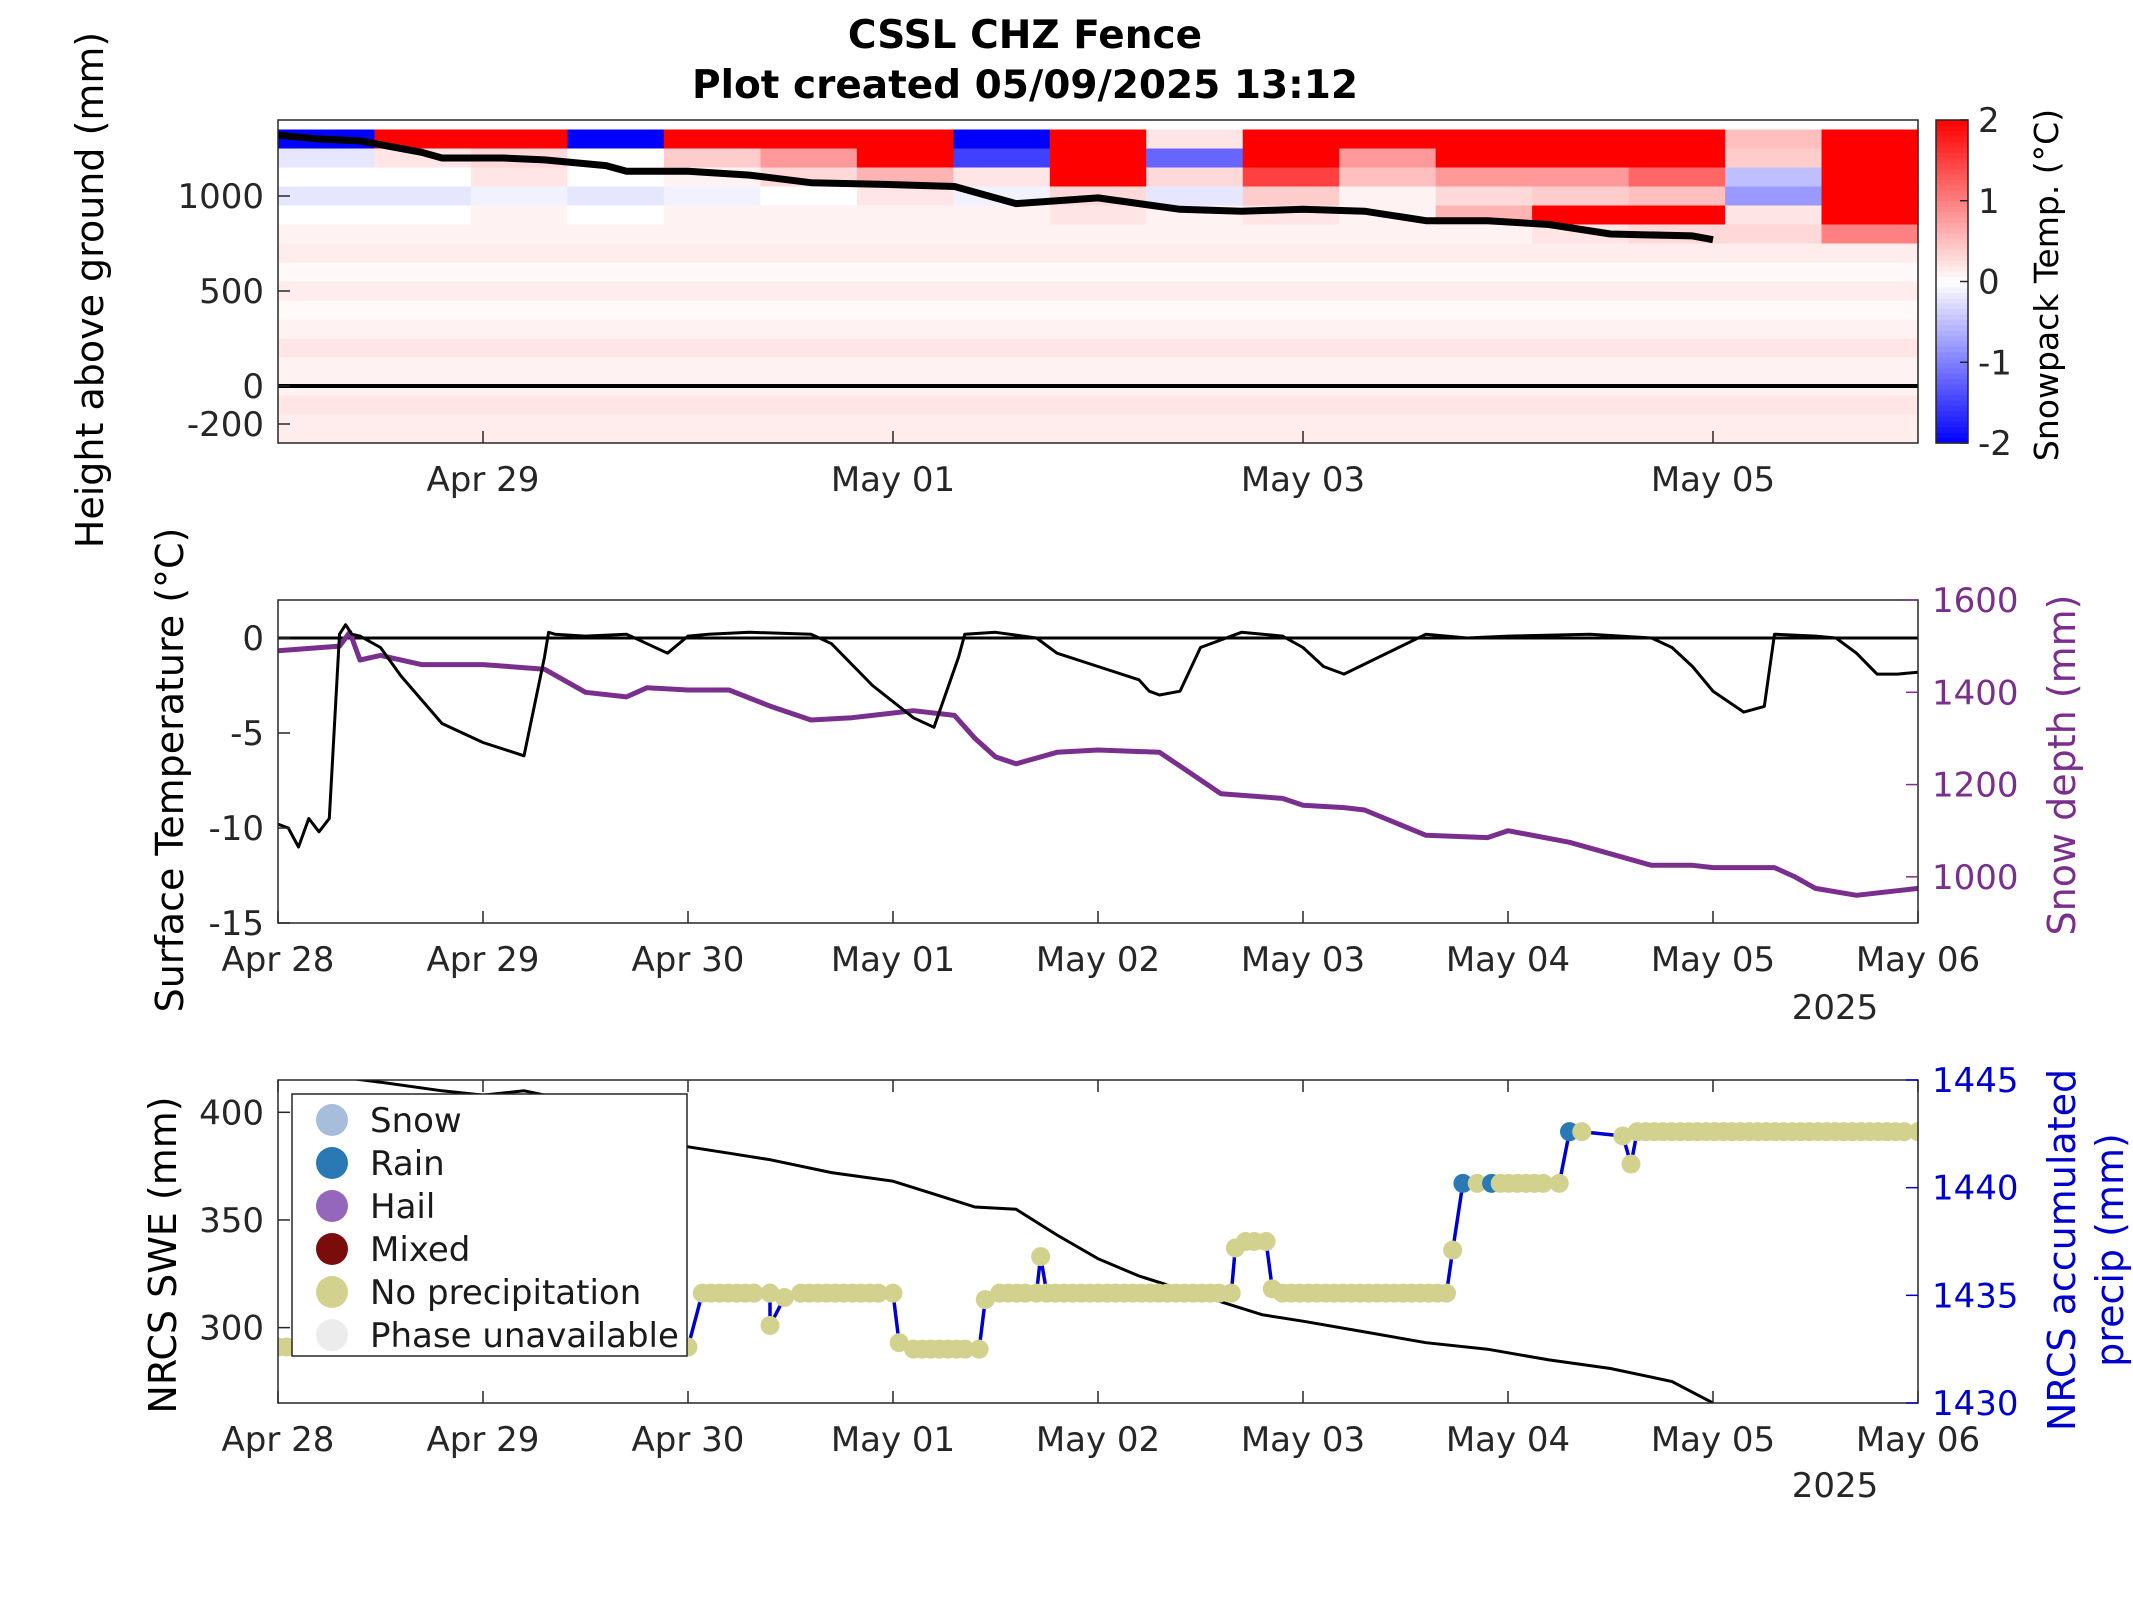  What do you see at coordinates (231, 292) in the screenshot?
I see `y-tick-label: 500` at bounding box center [231, 292].